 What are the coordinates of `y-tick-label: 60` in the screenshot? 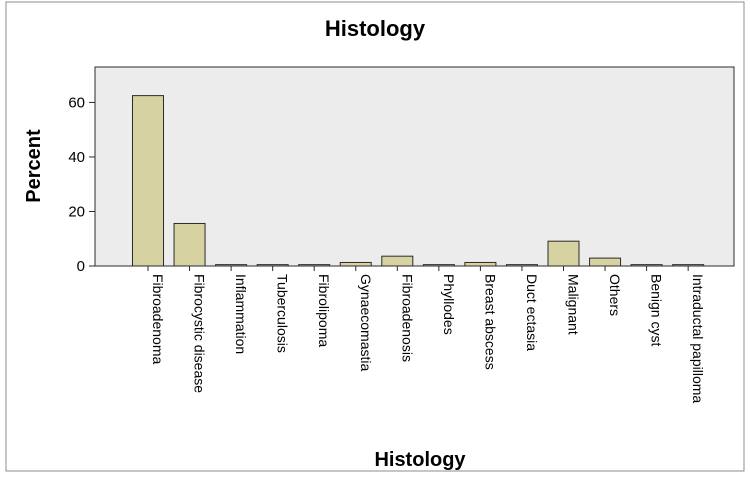 It's located at (76, 102).